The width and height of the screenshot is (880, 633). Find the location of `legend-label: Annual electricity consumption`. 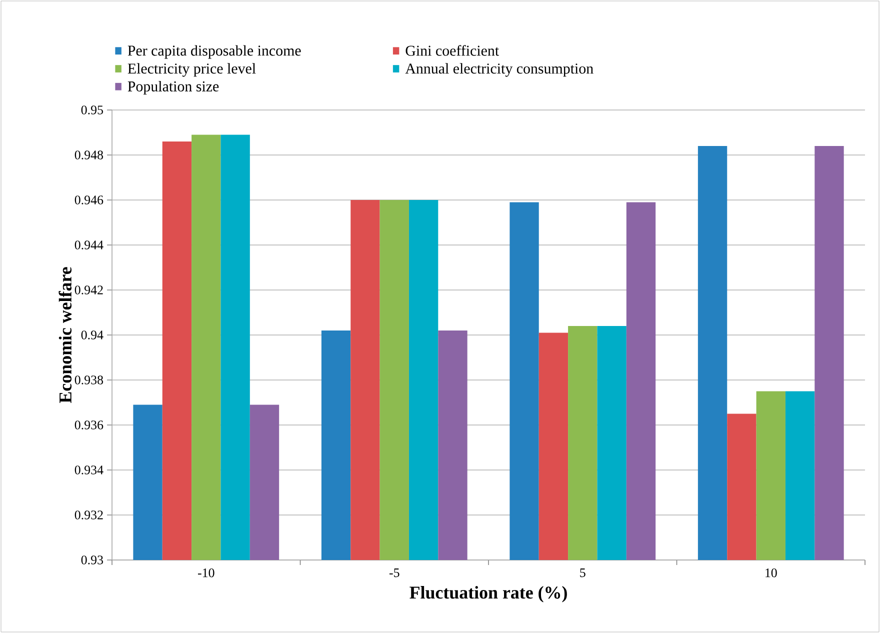

legend-label: Annual electricity consumption is located at coordinates (499, 70).